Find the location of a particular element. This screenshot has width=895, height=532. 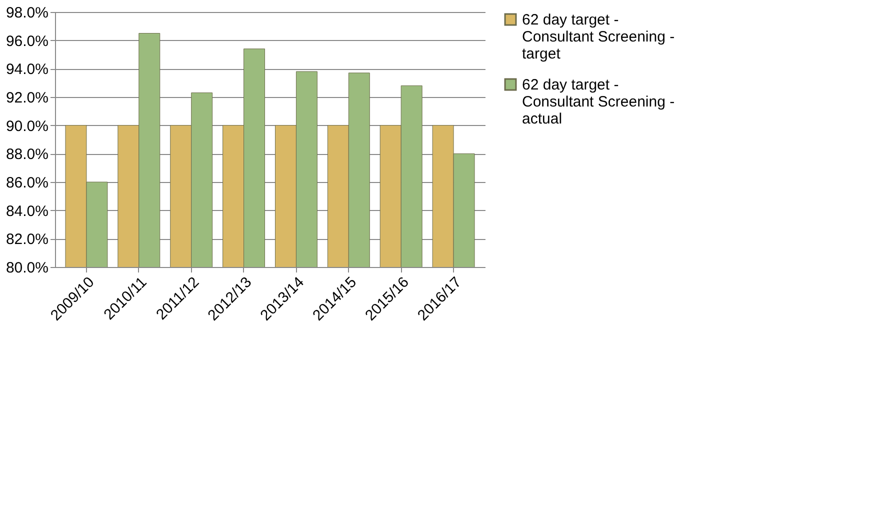

legend-label: 62 day target - Consultant Screening - actual is located at coordinates (598, 102).